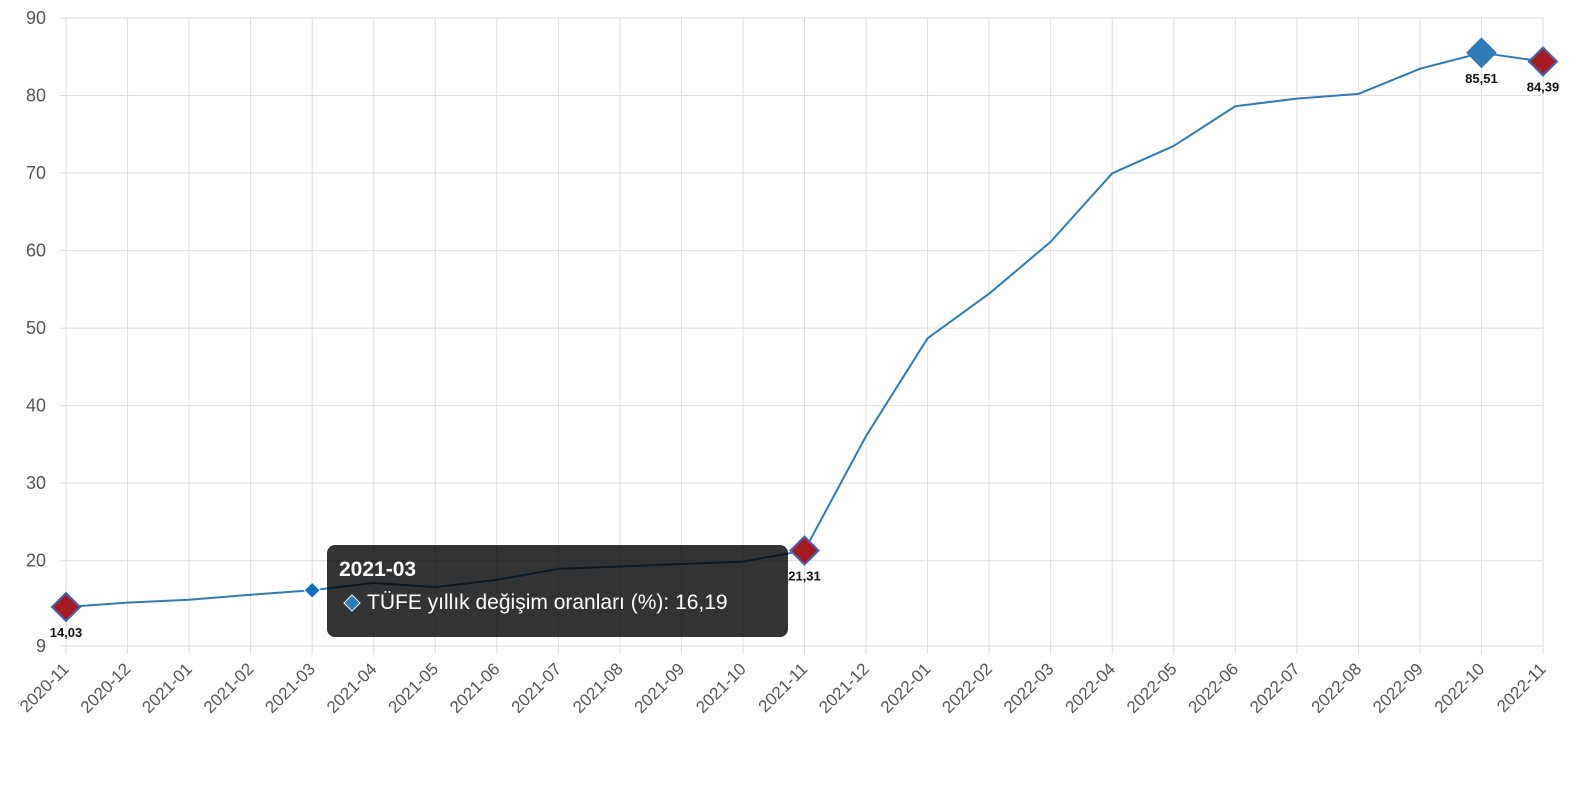  What do you see at coordinates (36, 96) in the screenshot?
I see `y-tick-label: 80` at bounding box center [36, 96].